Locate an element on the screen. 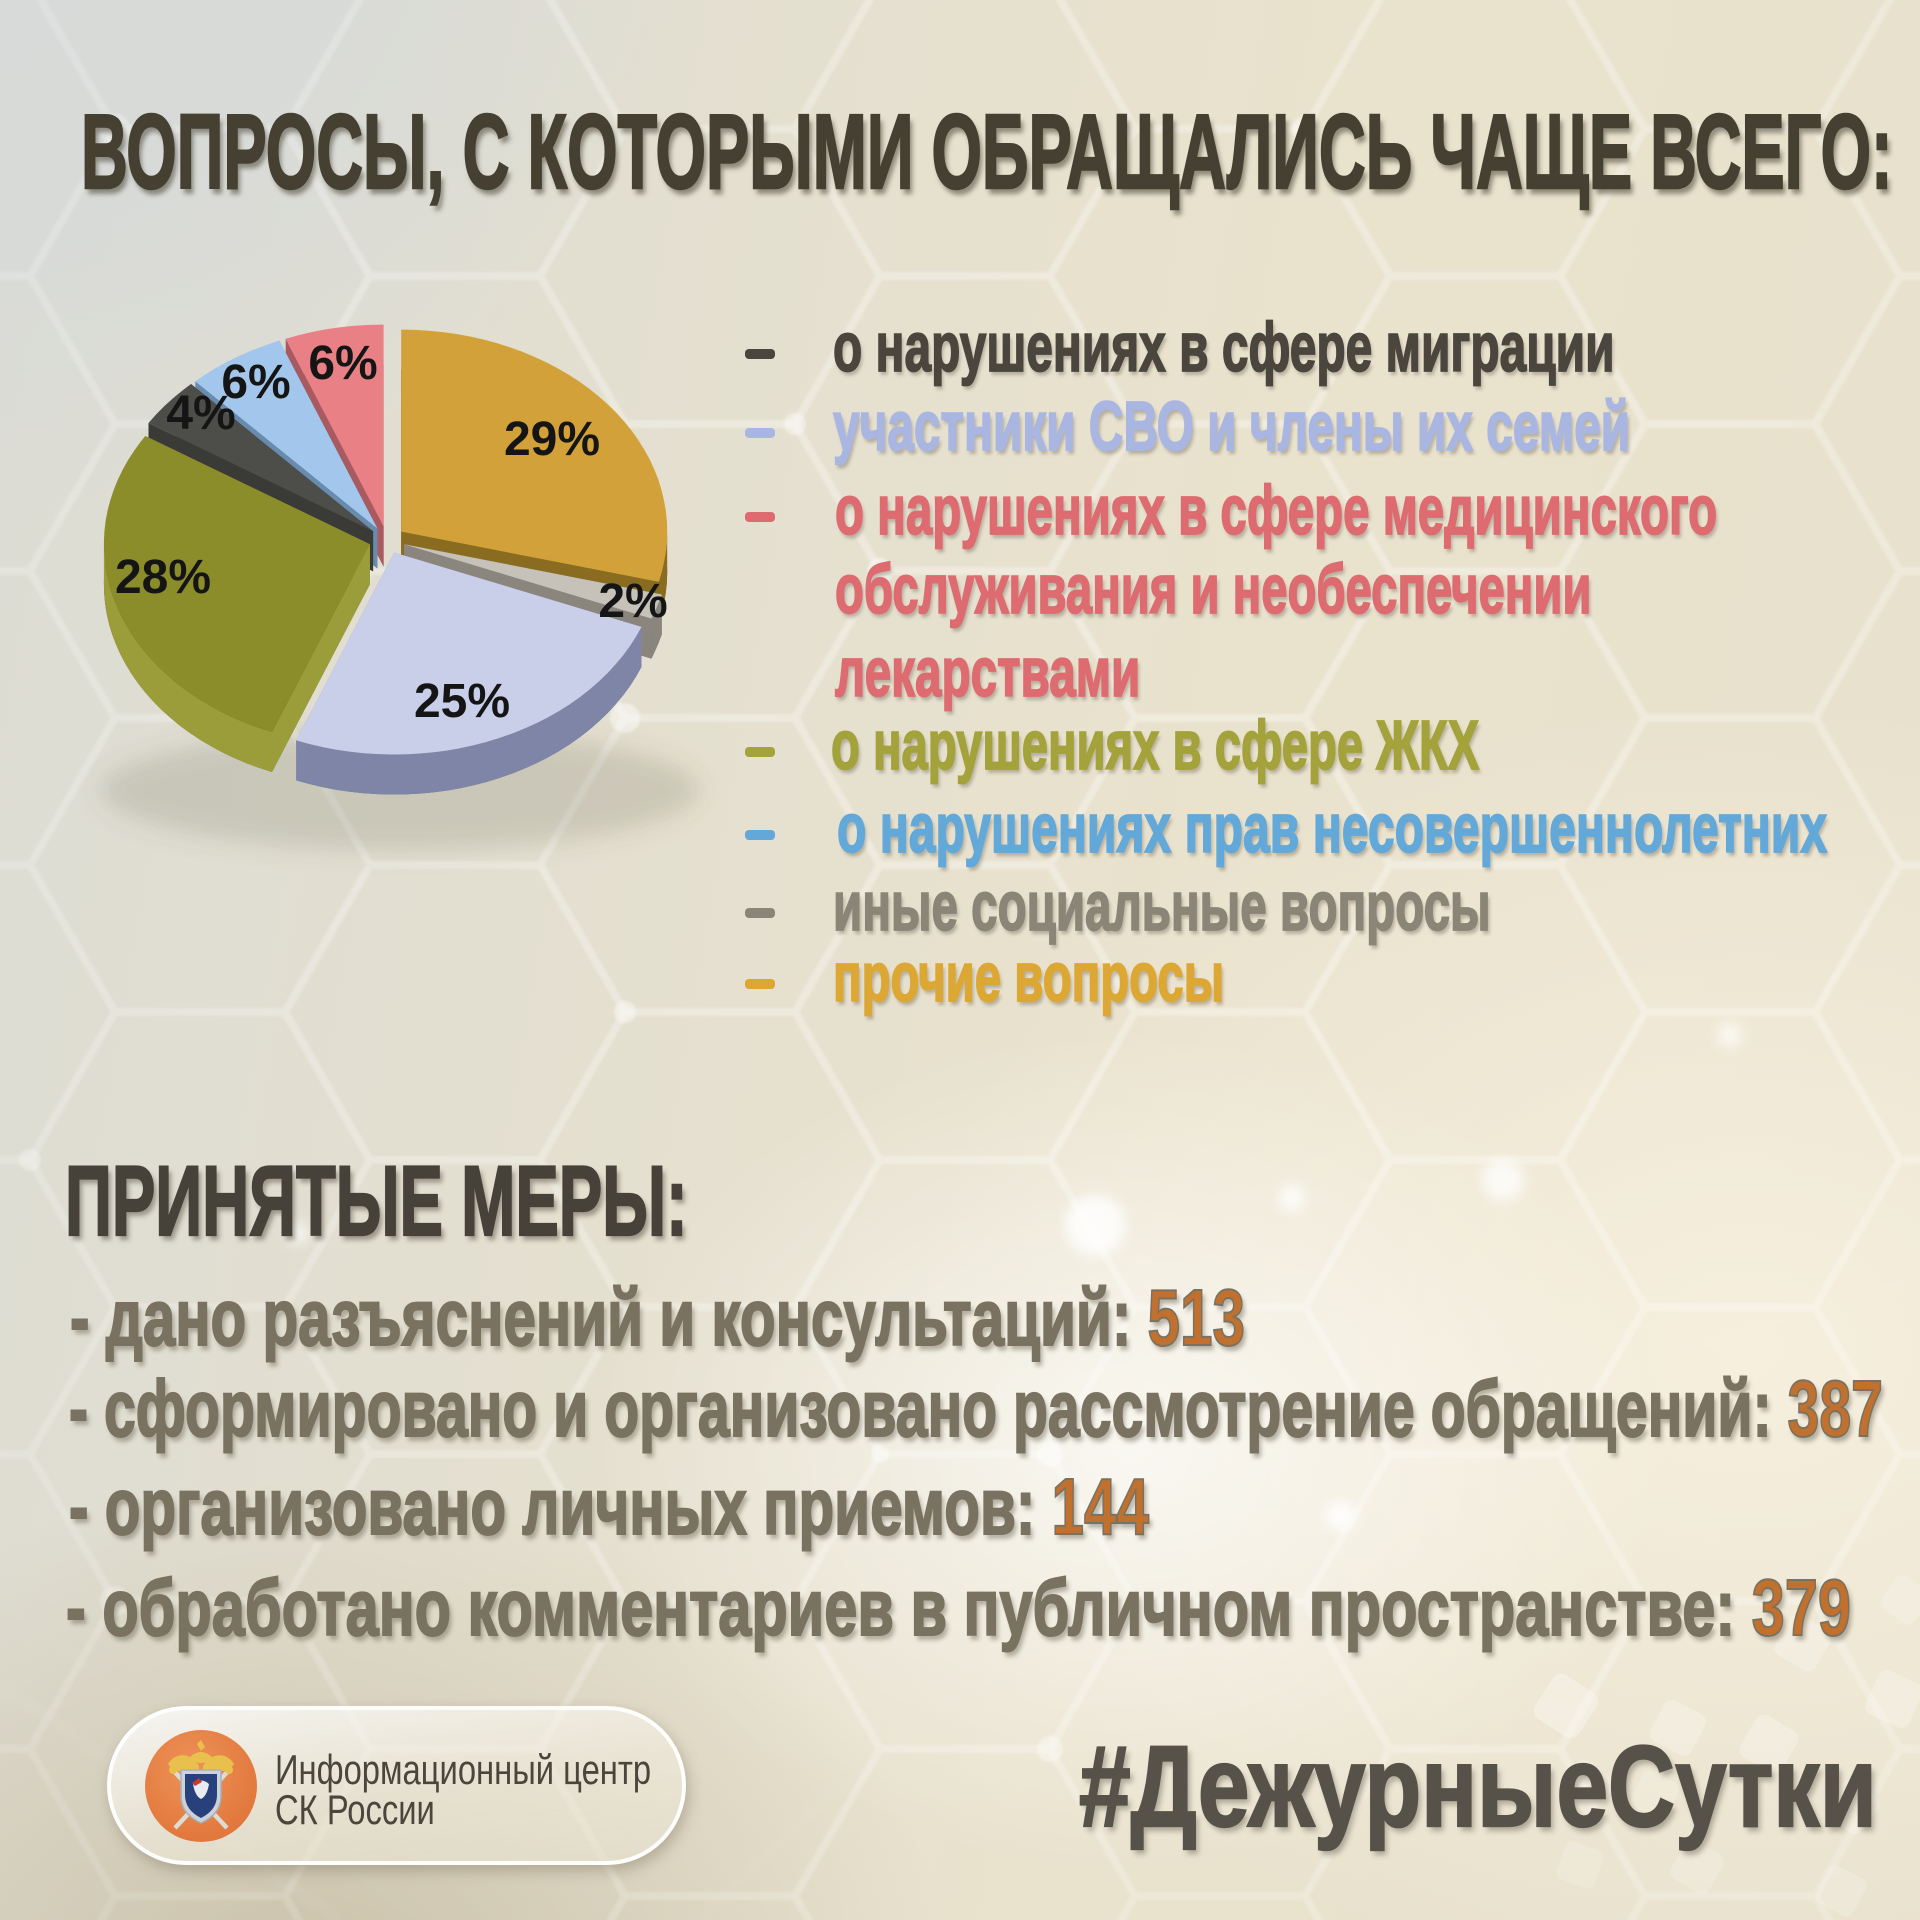 This screenshot has height=1920, width=1920. svg-text: 28% is located at coordinates (163, 577).